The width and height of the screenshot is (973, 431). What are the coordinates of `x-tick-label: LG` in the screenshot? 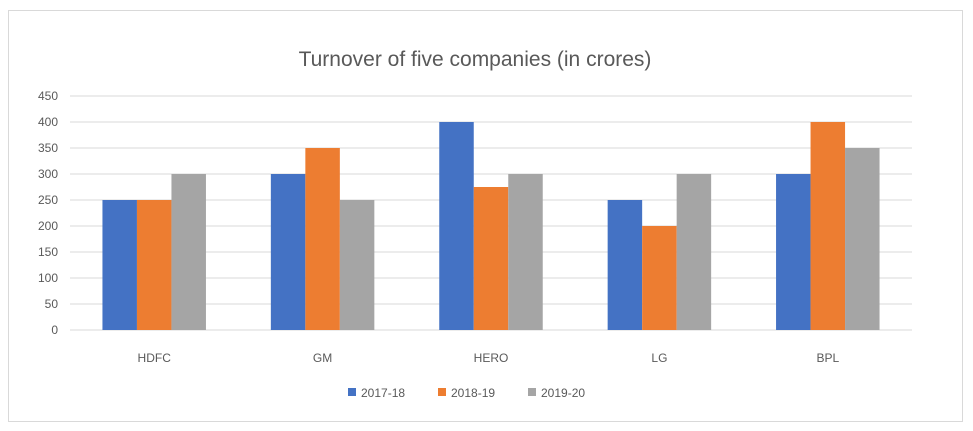 It's located at (659, 358).